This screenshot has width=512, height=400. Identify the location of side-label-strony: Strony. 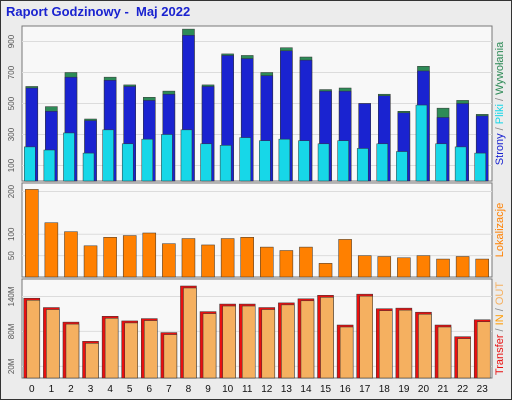
(500, 149).